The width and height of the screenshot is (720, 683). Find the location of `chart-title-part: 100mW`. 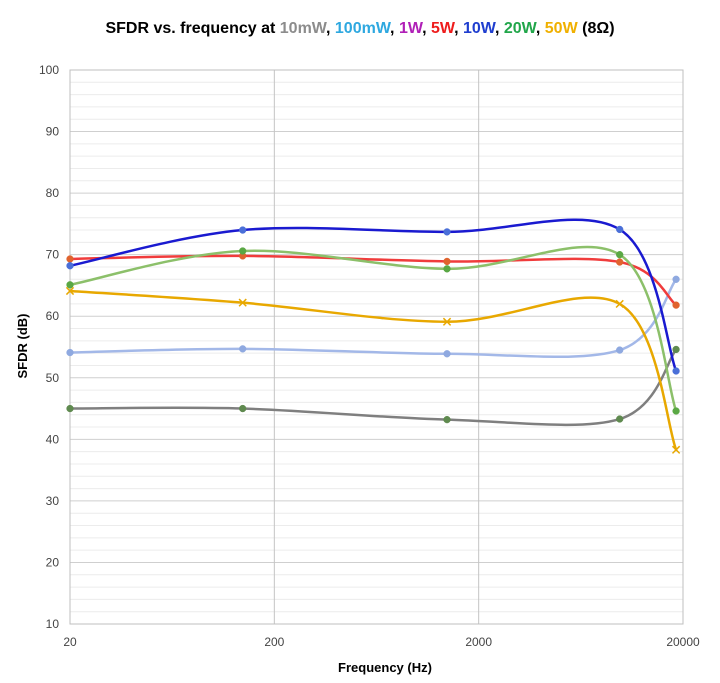

chart-title-part: 100mW is located at coordinates (363, 28).